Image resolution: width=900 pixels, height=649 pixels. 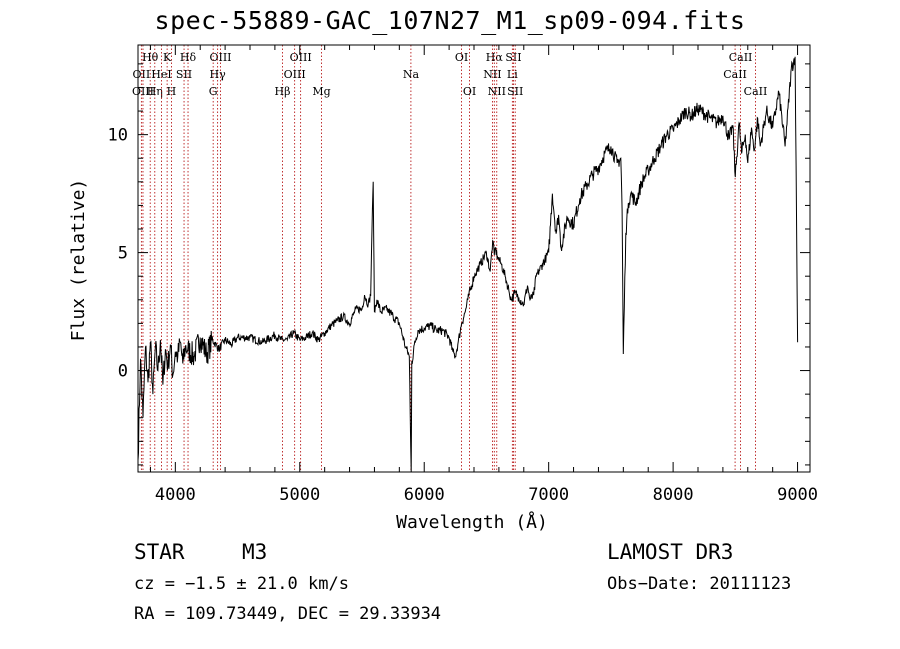 I want to click on chart-title: spec-55889-GAC_107N27_M1_sp09-094.fits, so click(x=450, y=20).